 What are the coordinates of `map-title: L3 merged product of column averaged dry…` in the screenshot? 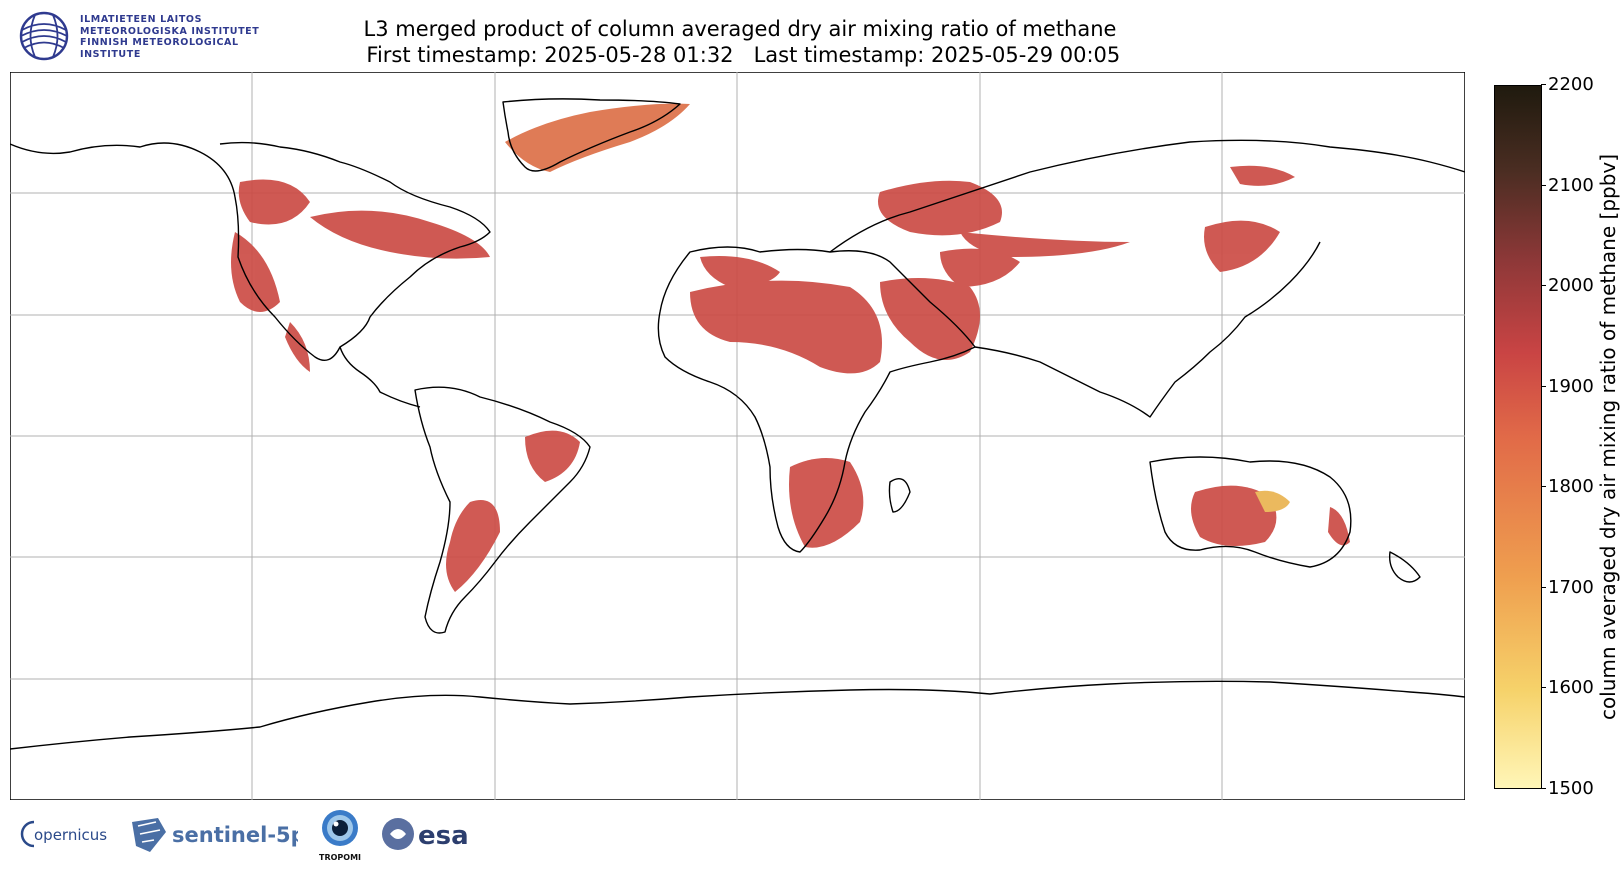 It's located at (740, 42).